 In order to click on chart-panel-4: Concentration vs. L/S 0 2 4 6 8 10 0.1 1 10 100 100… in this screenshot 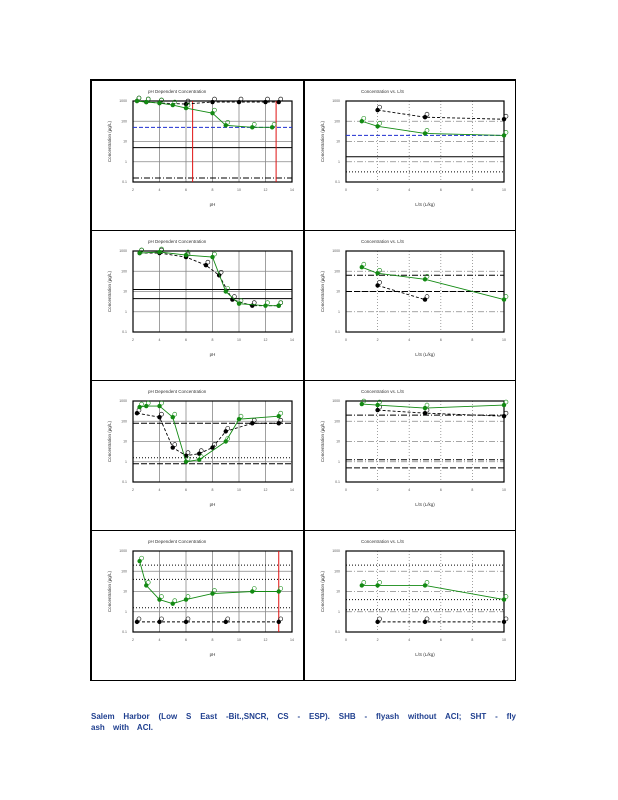, I will do `click(410, 305)`.